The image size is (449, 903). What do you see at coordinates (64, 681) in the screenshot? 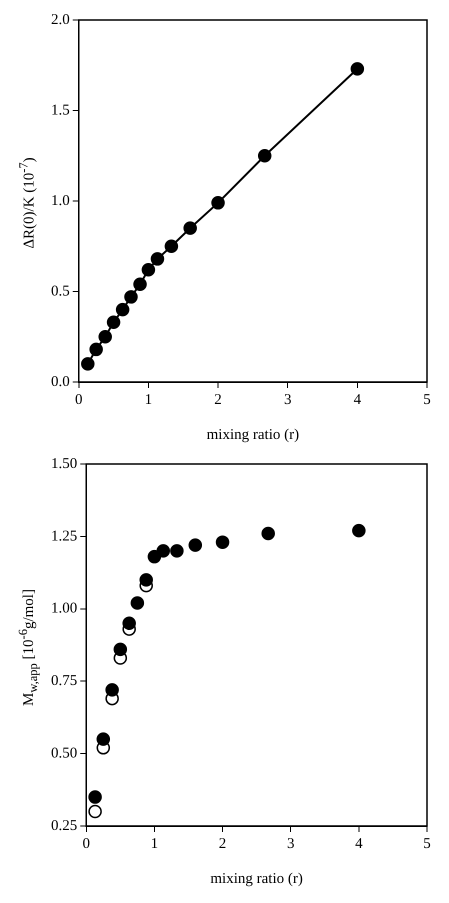
I see `y-tick-label: 0.75` at bounding box center [64, 681].